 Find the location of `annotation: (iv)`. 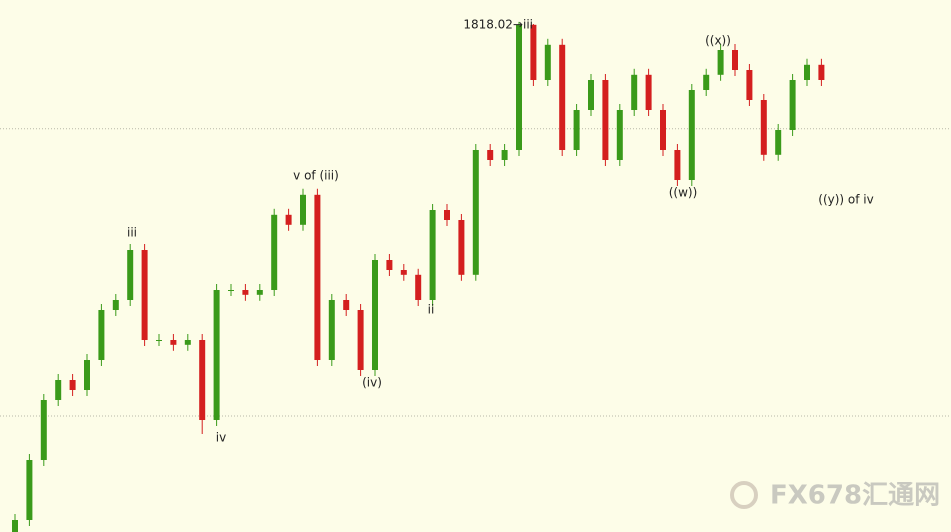

annotation: (iv) is located at coordinates (372, 383).